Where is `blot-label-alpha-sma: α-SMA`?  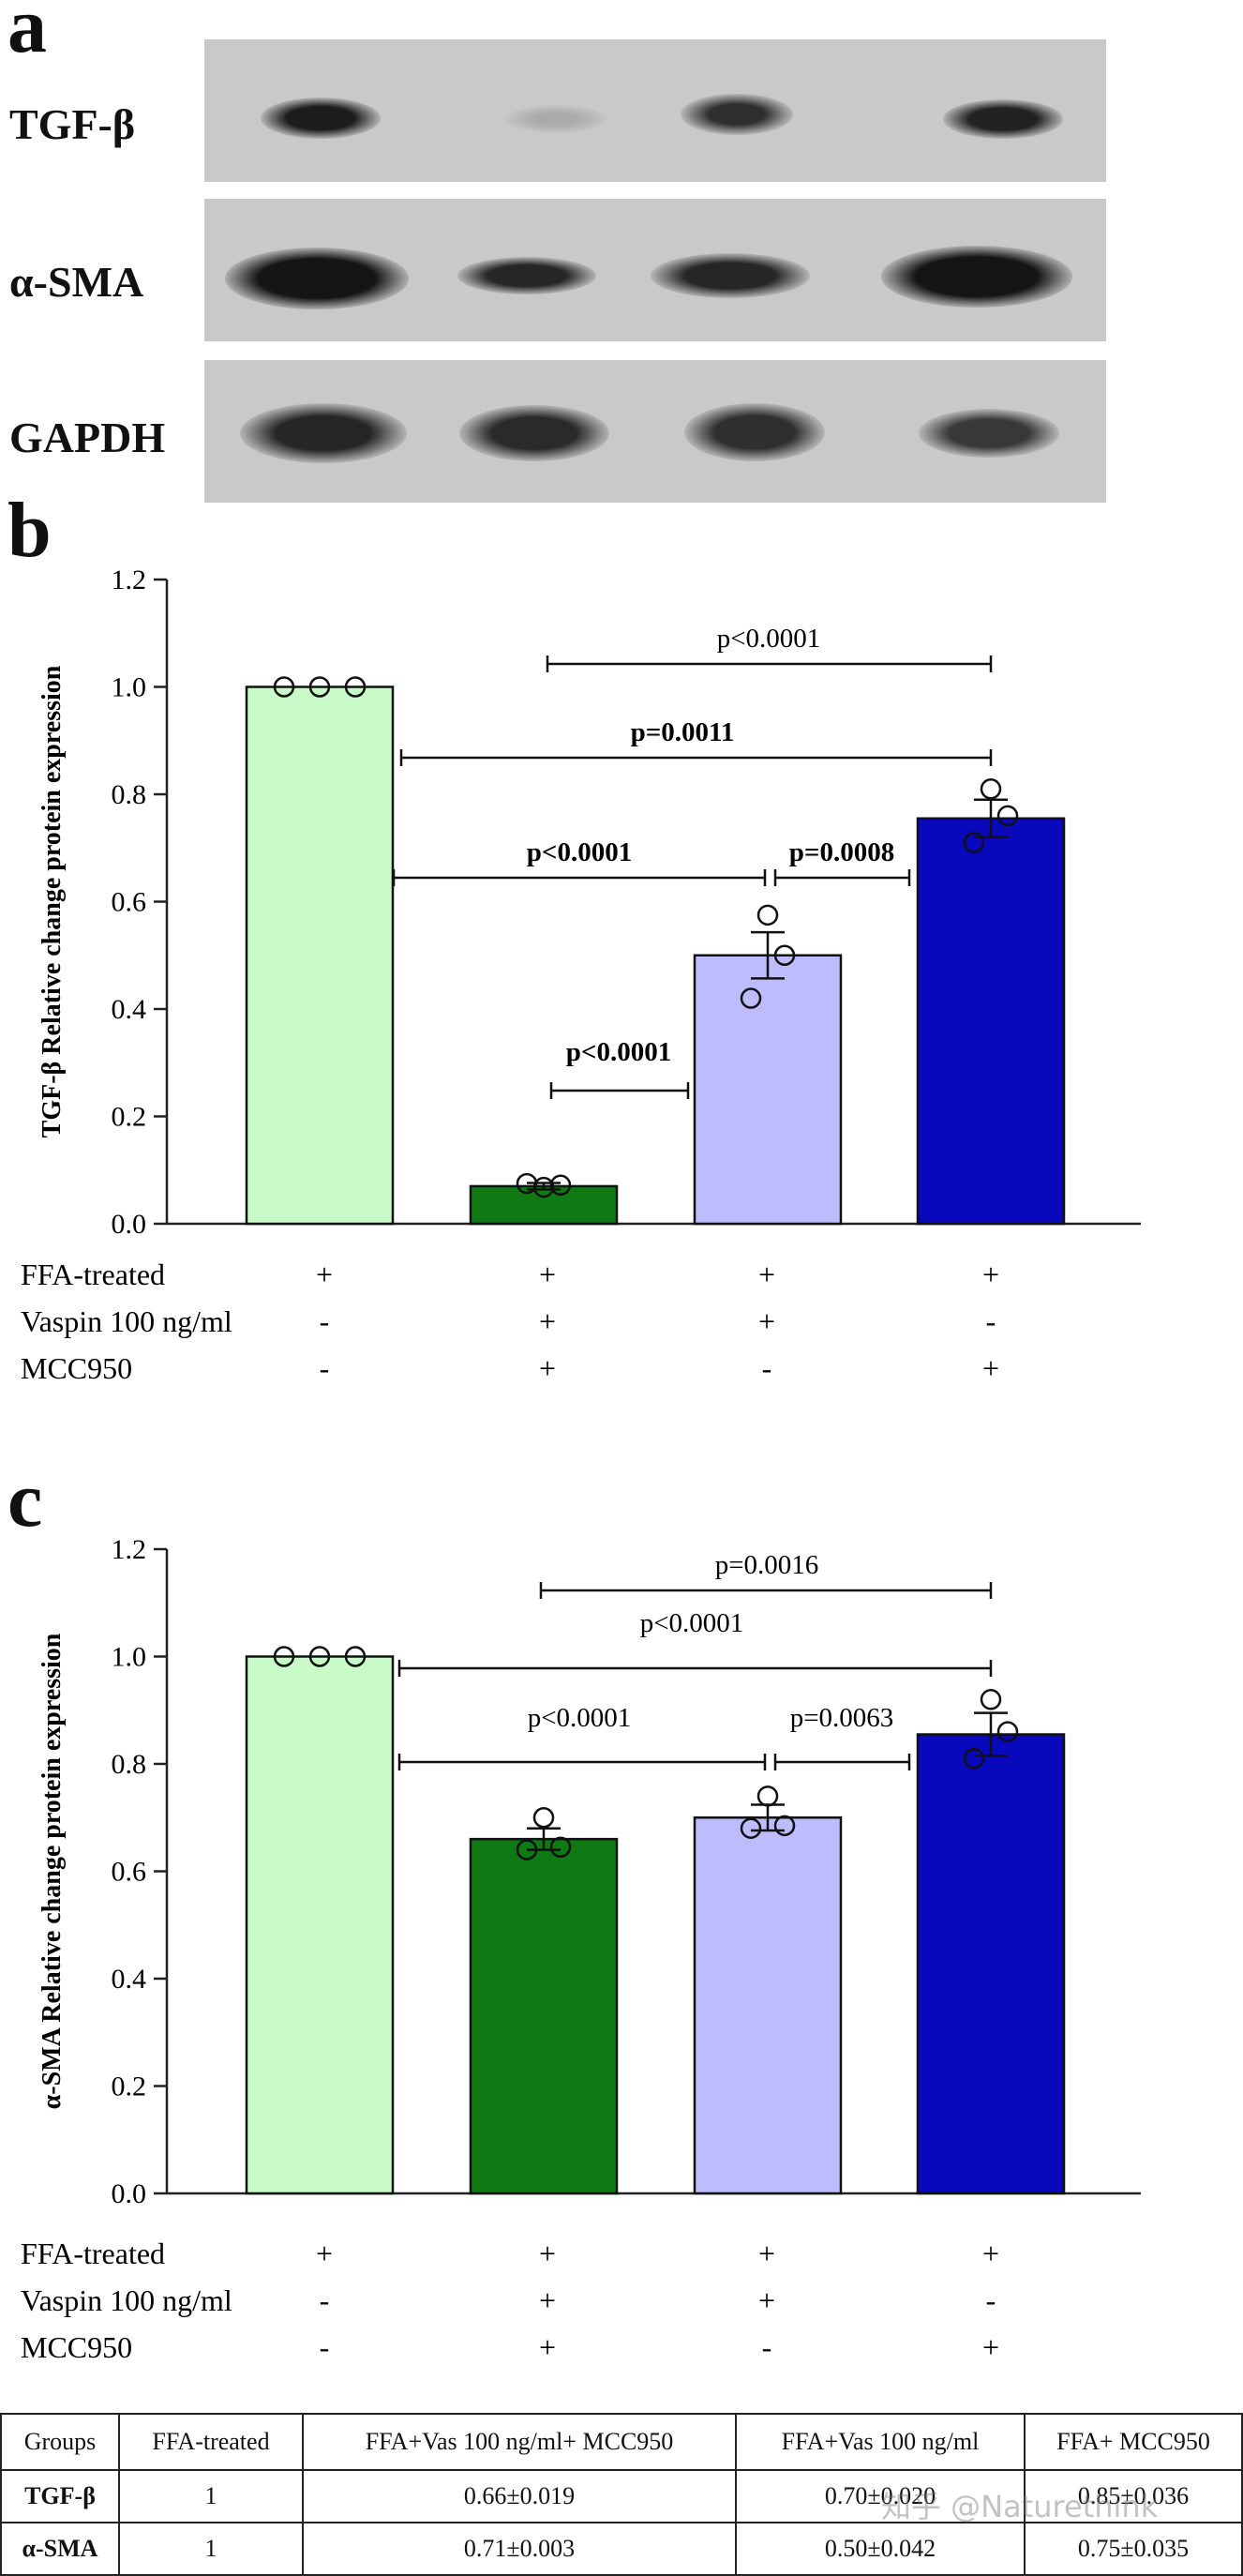 blot-label-alpha-sma: α-SMA is located at coordinates (77, 282).